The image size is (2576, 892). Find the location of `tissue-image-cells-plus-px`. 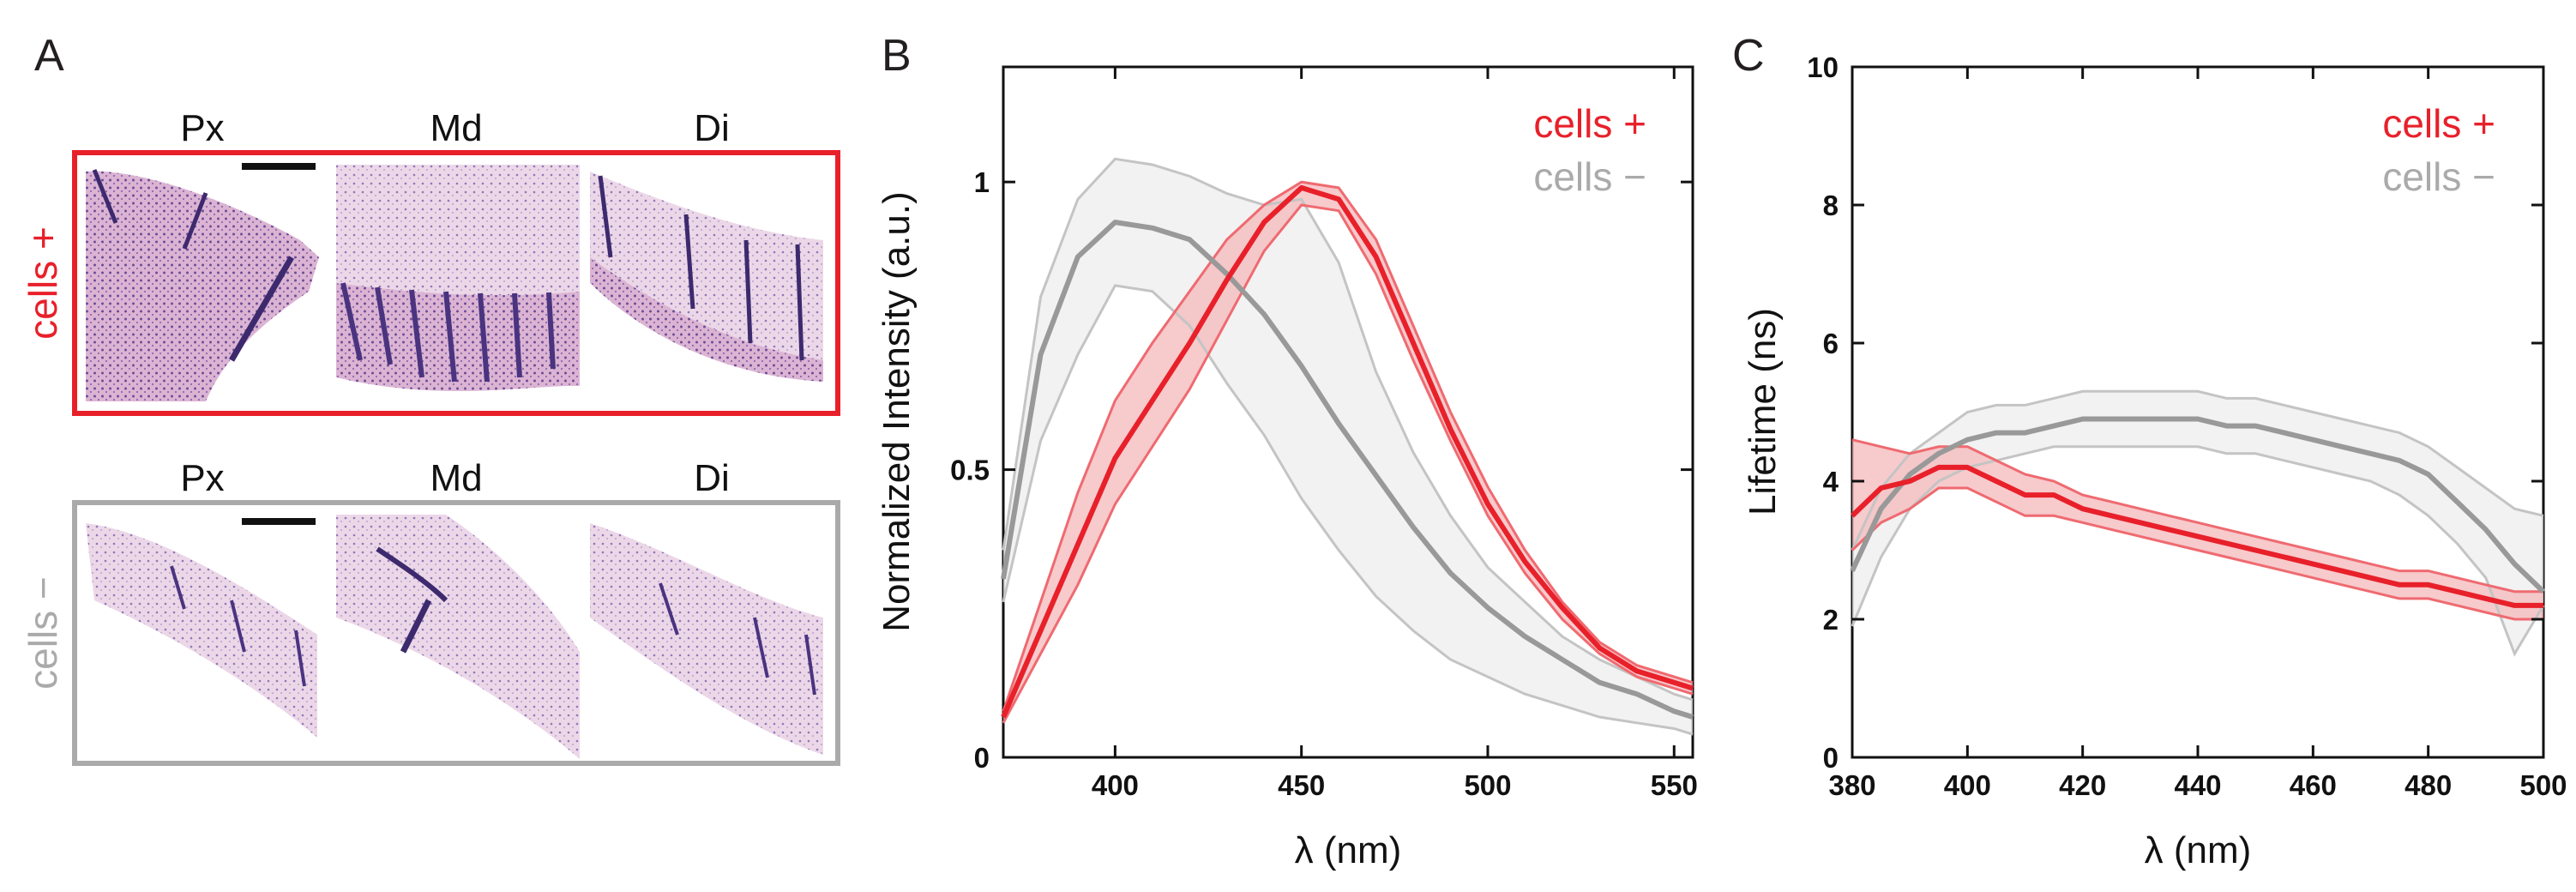

tissue-image-cells-plus-px is located at coordinates (206, 283).